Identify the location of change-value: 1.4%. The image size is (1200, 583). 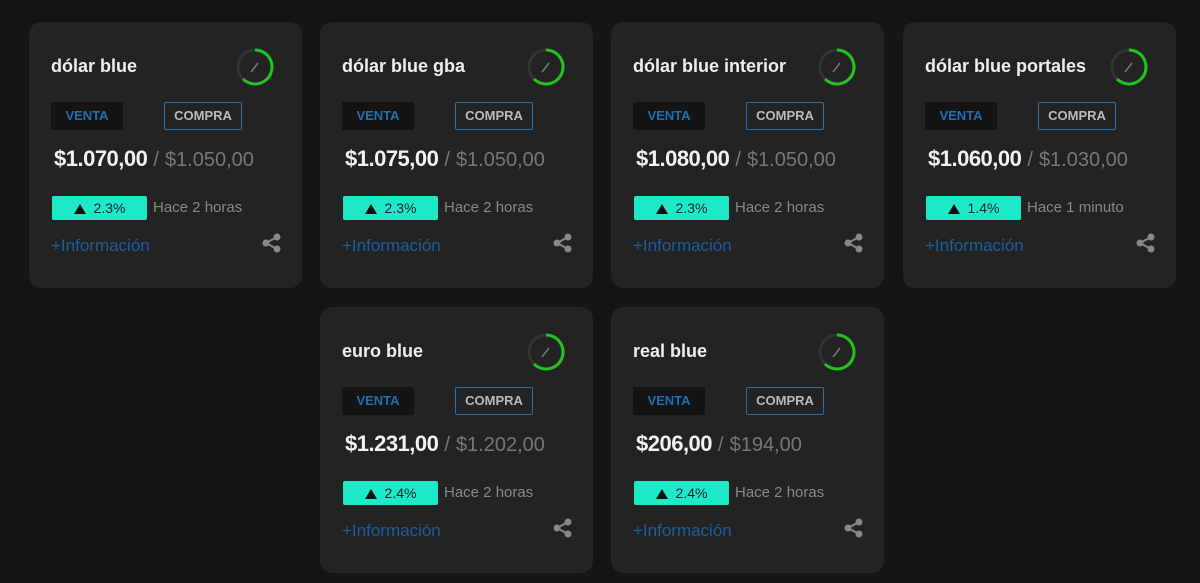
(983, 208).